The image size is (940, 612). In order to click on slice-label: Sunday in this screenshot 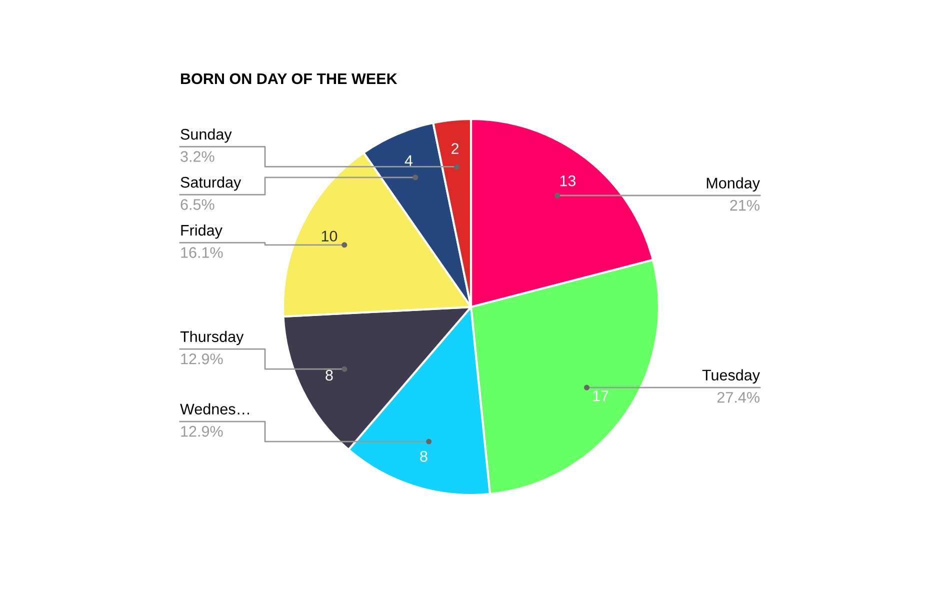, I will do `click(206, 135)`.